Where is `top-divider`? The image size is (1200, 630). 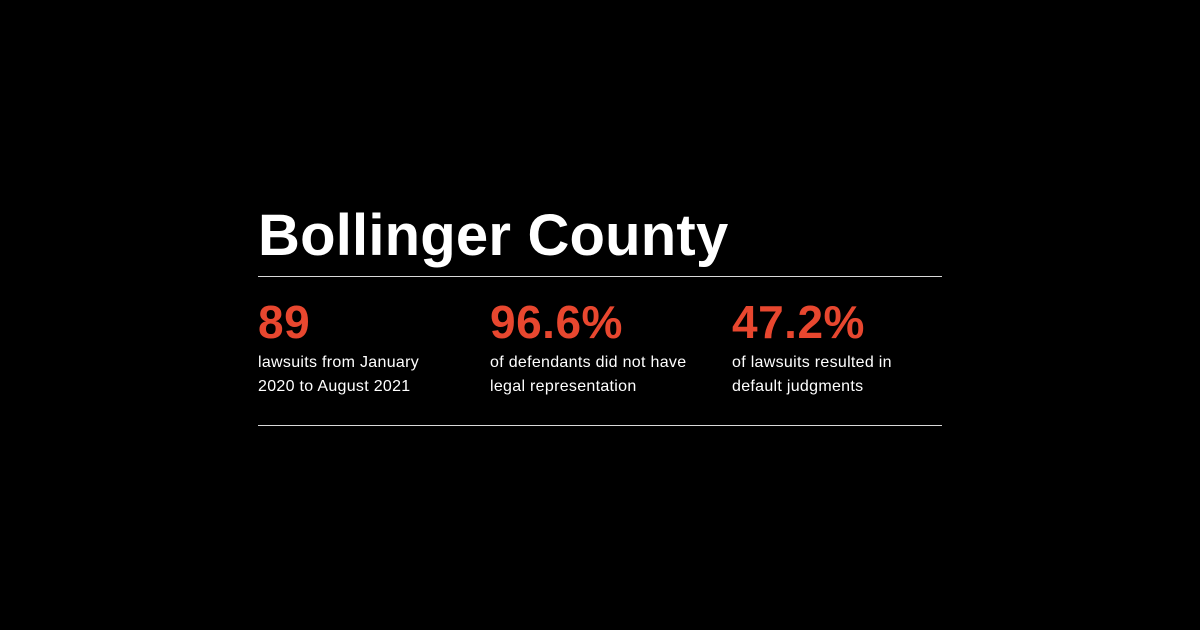 top-divider is located at coordinates (600, 276).